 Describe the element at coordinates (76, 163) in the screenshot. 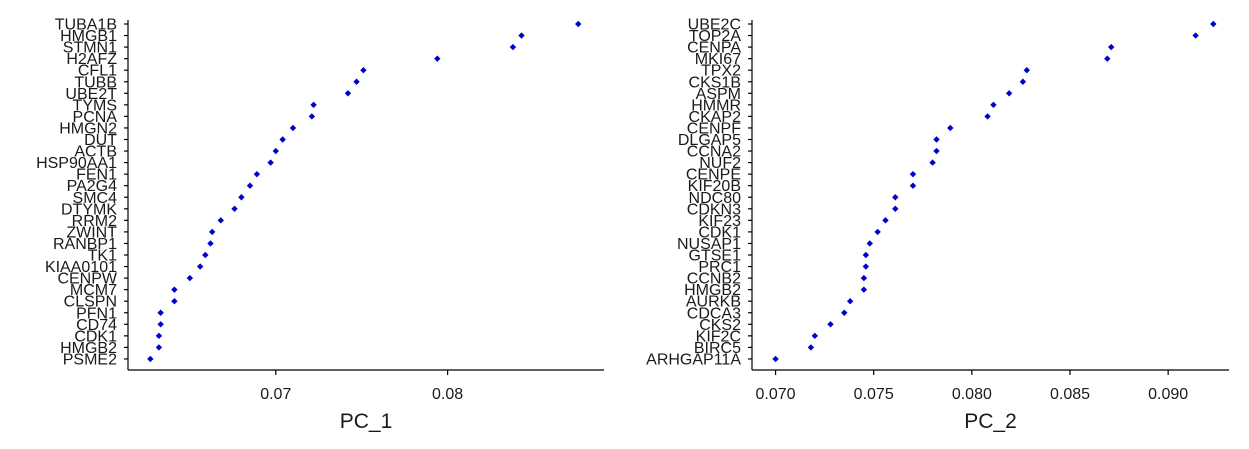

I see `gene-label: HSP90AA1` at that location.